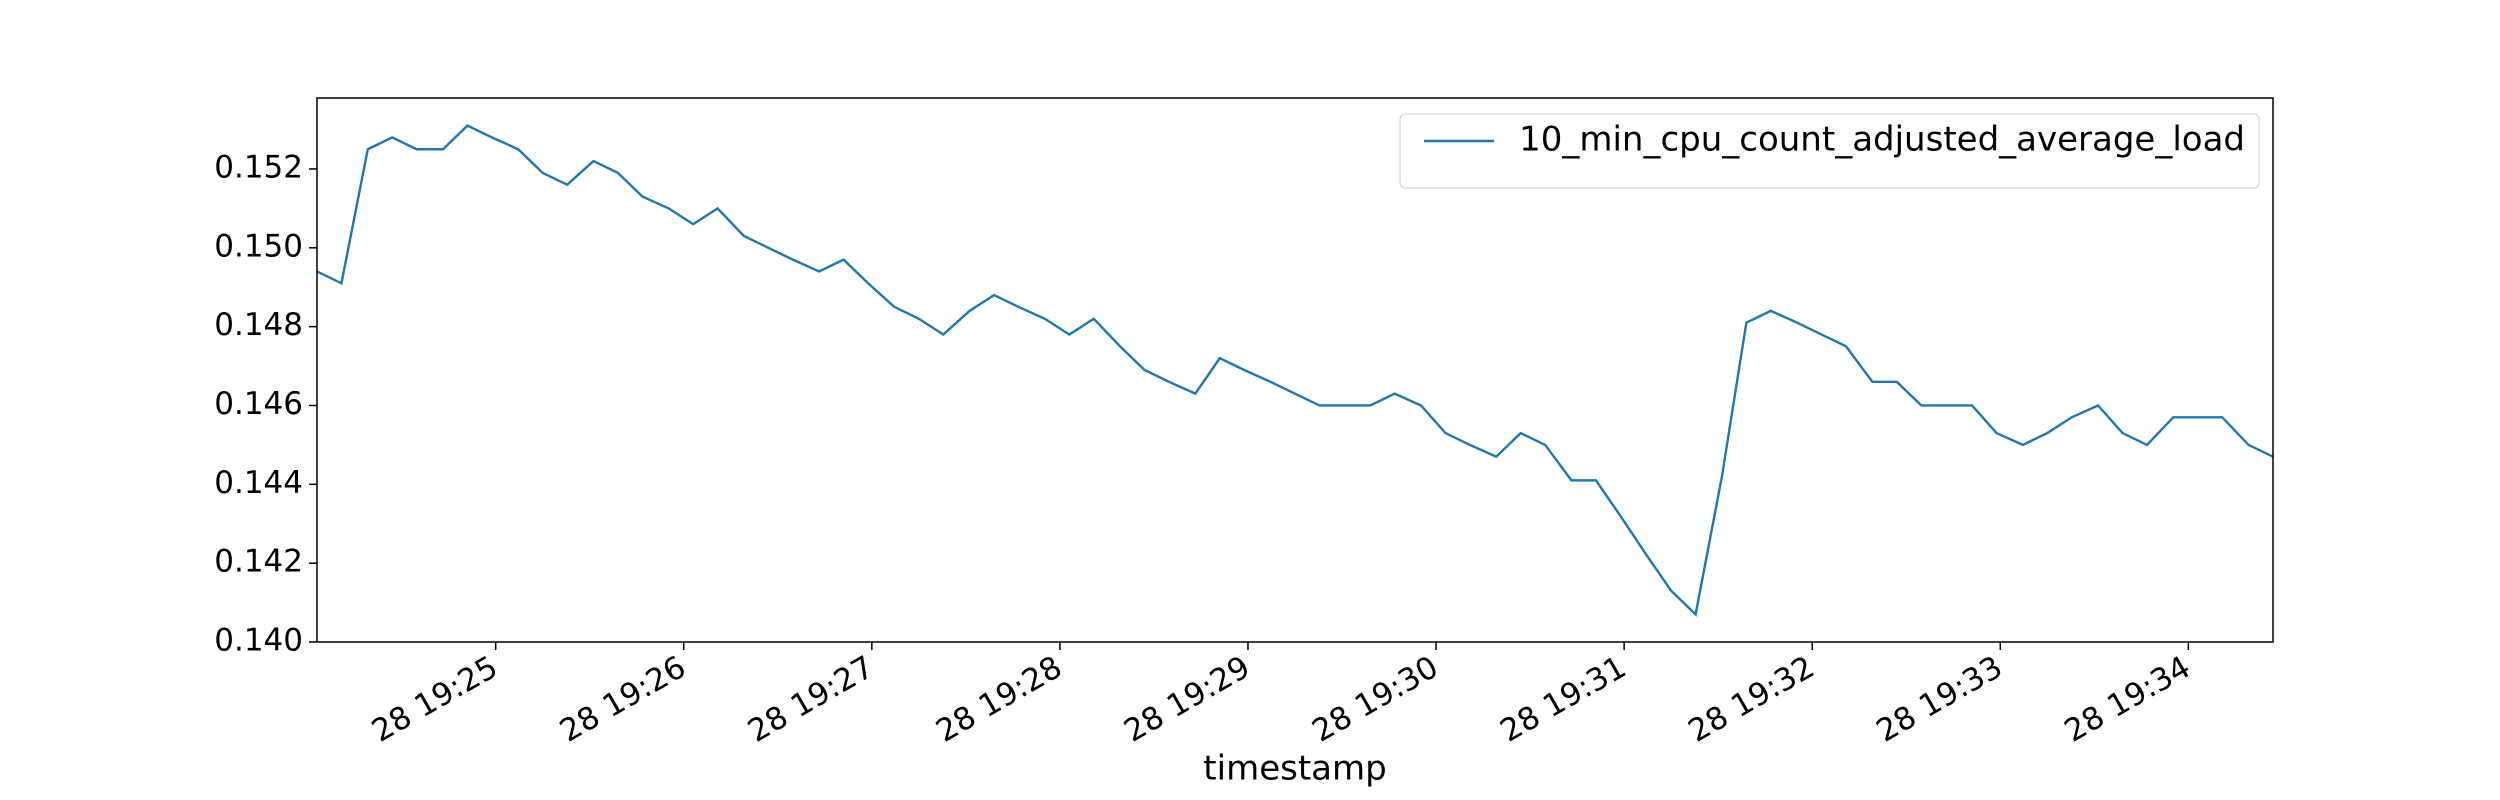 The height and width of the screenshot is (800, 2500). Describe the element at coordinates (1294, 769) in the screenshot. I see `x-axis-label: timestamp` at that location.